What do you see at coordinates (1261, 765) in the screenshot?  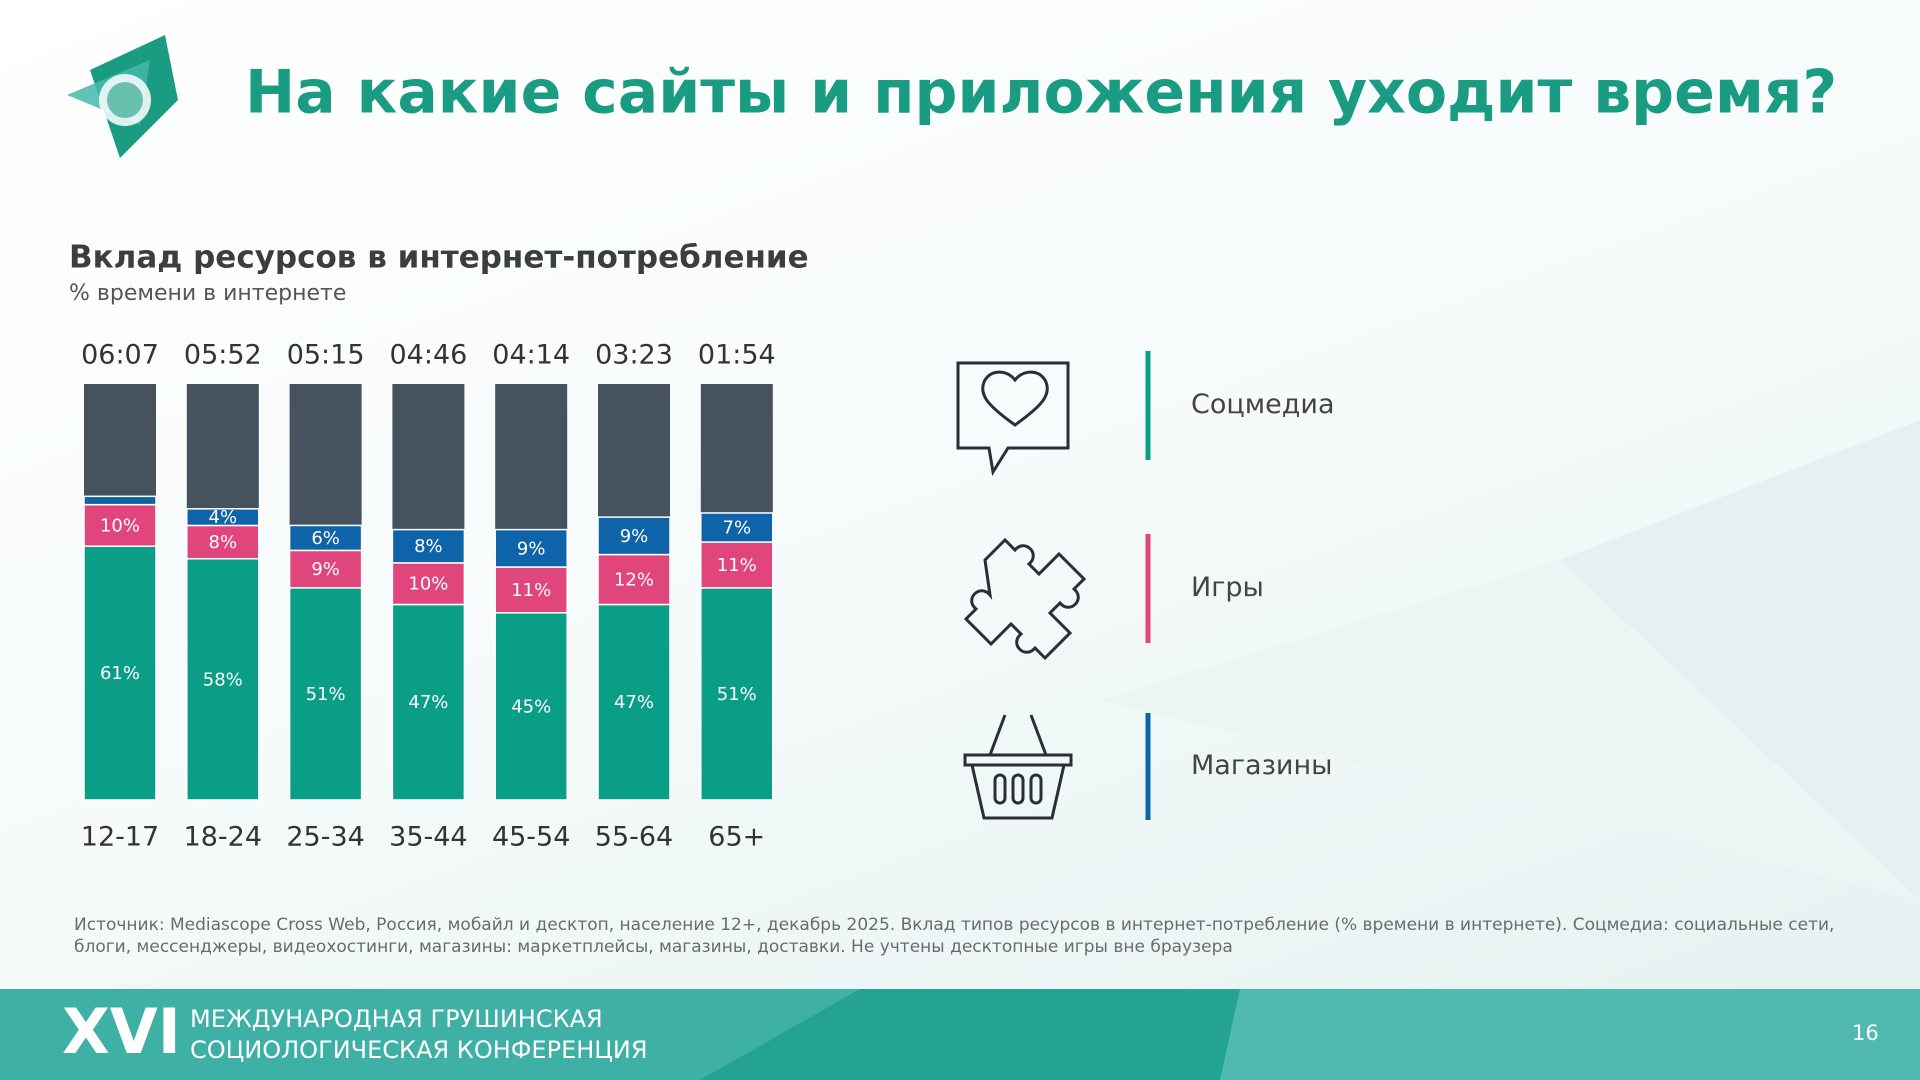 I see `legend-label: Магазины` at bounding box center [1261, 765].